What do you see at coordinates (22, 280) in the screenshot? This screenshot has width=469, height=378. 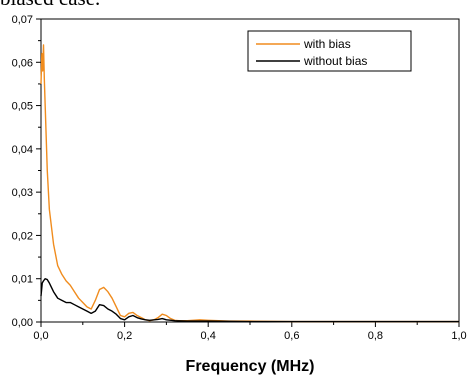 I see `y-tick-label: 0,01` at bounding box center [22, 280].